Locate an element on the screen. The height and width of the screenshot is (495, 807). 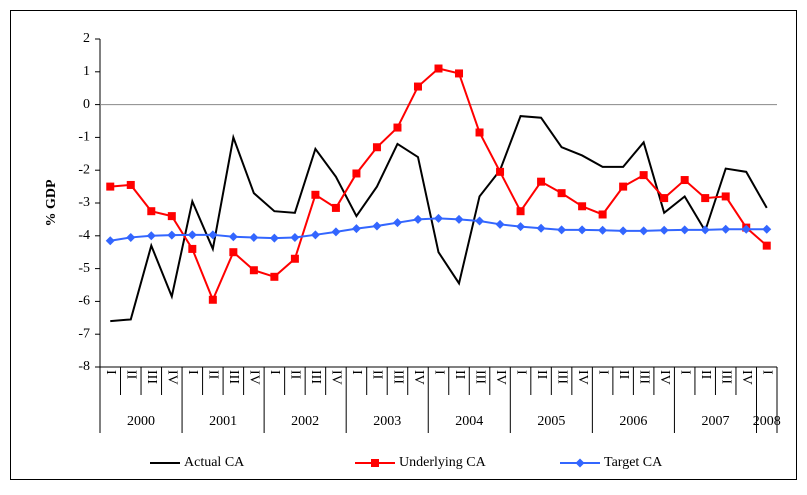
y-tick-label: 0 is located at coordinates (86, 104).